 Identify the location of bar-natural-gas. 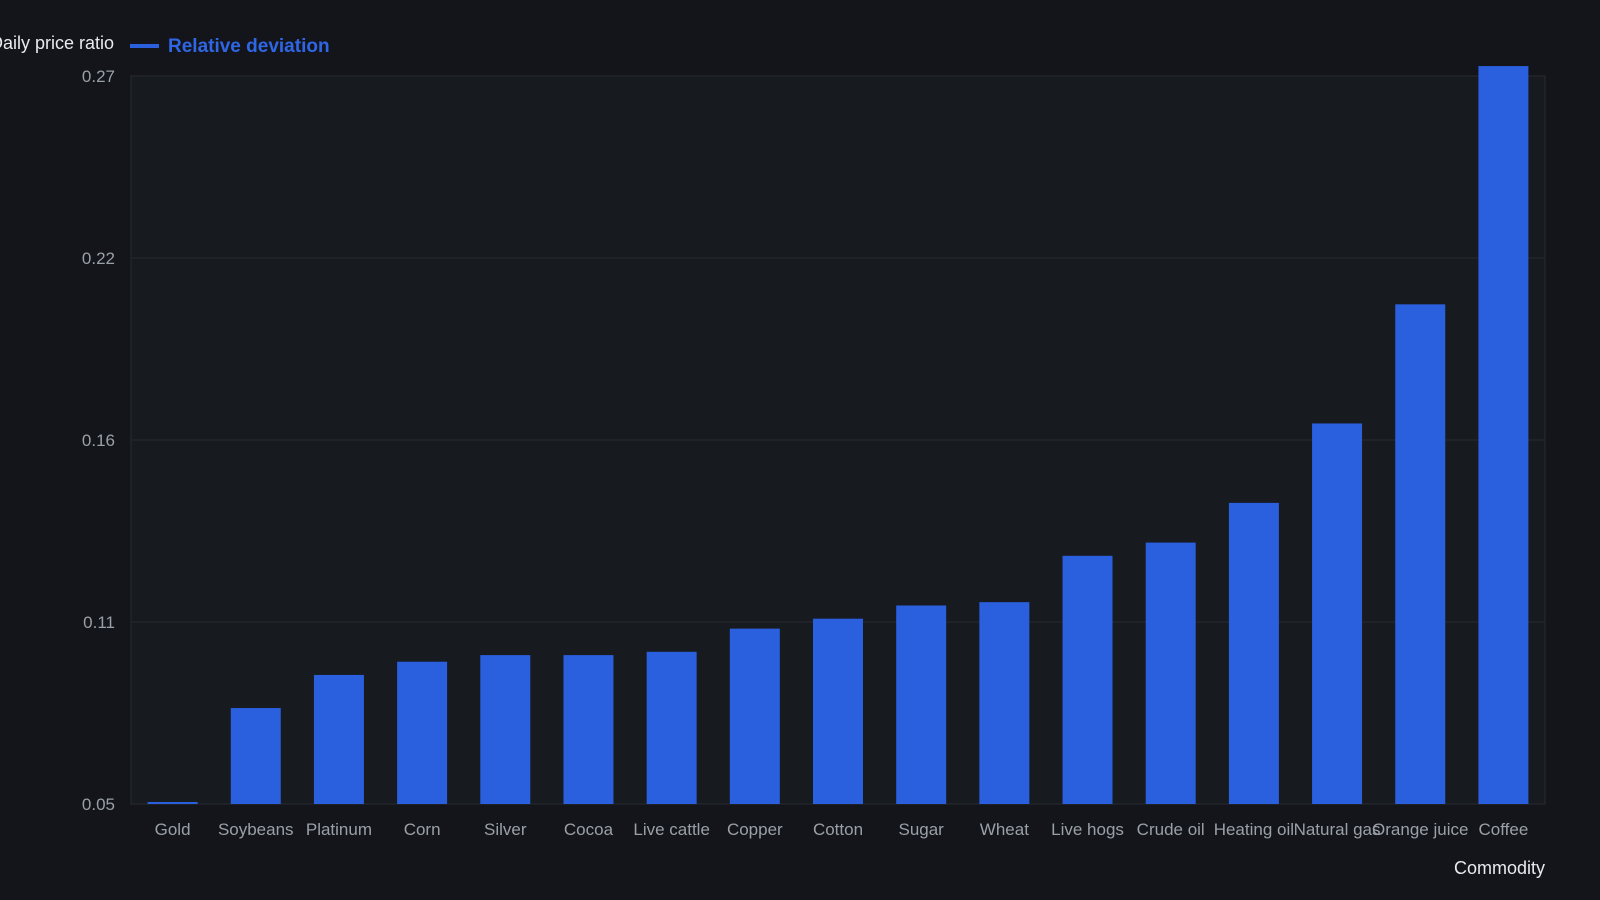
(1337, 613).